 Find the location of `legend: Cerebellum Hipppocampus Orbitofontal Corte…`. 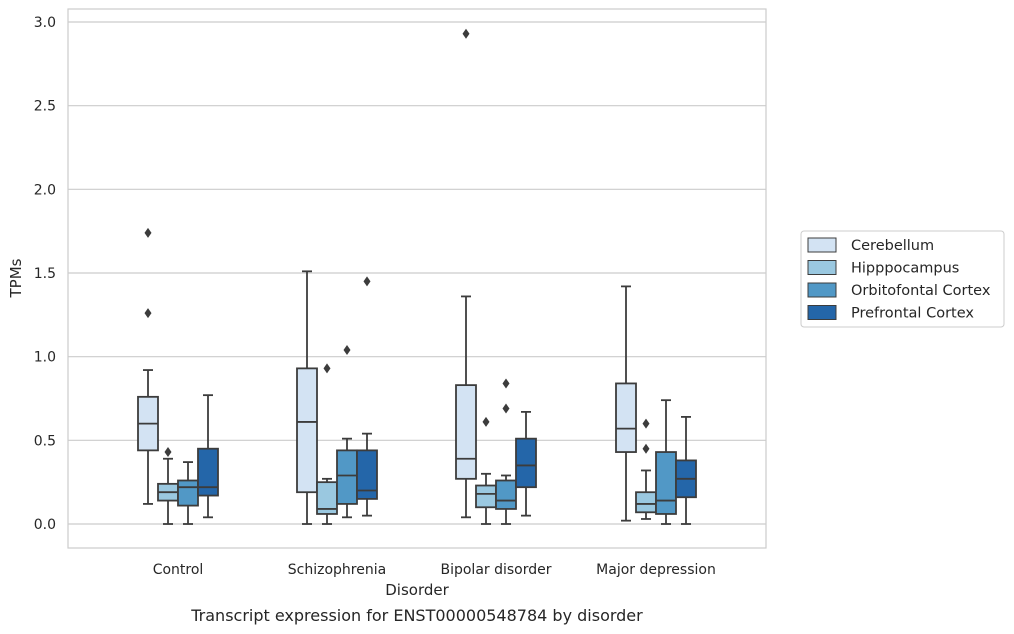

legend: Cerebellum Hipppocampus Orbitofontal Corte… is located at coordinates (902, 279).